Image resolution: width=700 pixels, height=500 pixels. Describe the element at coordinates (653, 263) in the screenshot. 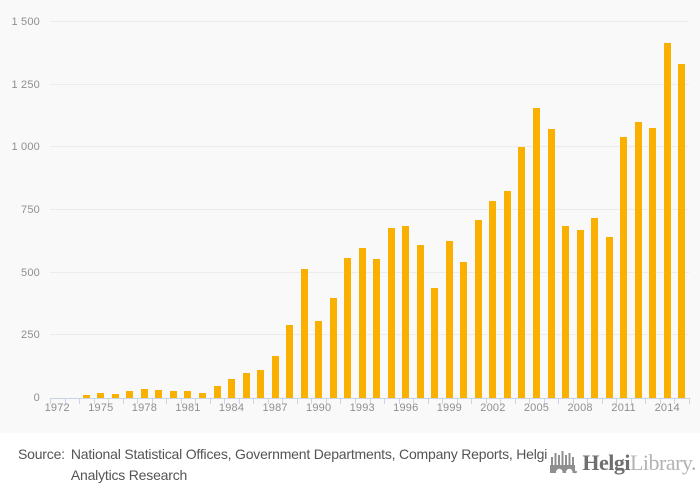

I see `bar-2013` at that location.